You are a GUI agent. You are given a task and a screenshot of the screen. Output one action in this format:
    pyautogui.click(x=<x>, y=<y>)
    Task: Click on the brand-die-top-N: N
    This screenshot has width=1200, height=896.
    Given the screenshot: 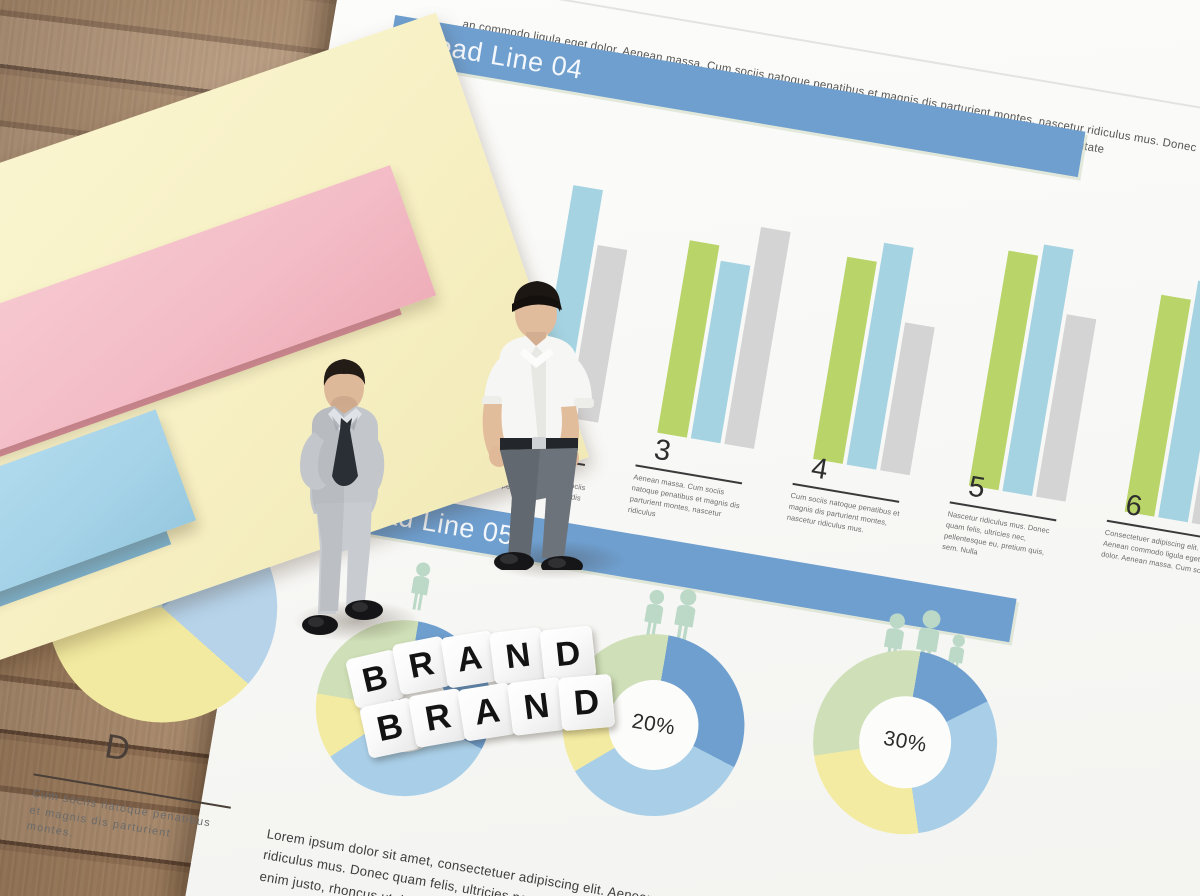 What is the action you would take?
    pyautogui.click(x=518, y=656)
    